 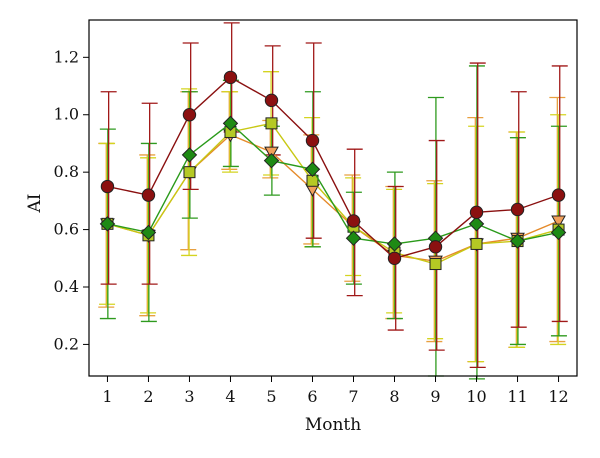 What do you see at coordinates (66, 56) in the screenshot?
I see `y-tick-label: 1.2` at bounding box center [66, 56].